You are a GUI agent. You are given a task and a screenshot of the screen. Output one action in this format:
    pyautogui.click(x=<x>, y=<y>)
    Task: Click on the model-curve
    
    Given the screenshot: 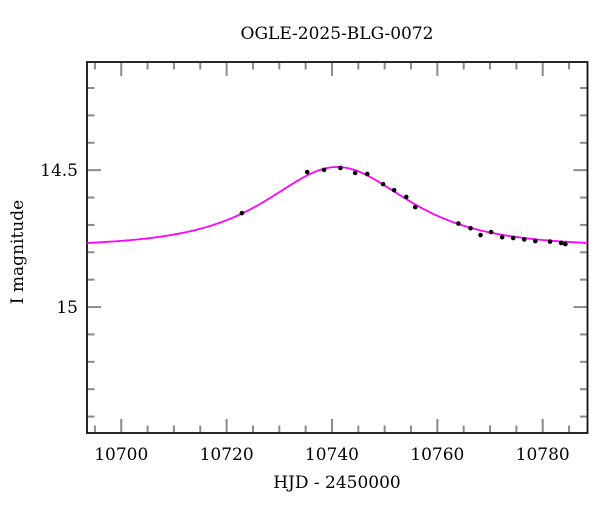 What is the action you would take?
    pyautogui.click(x=337, y=205)
    